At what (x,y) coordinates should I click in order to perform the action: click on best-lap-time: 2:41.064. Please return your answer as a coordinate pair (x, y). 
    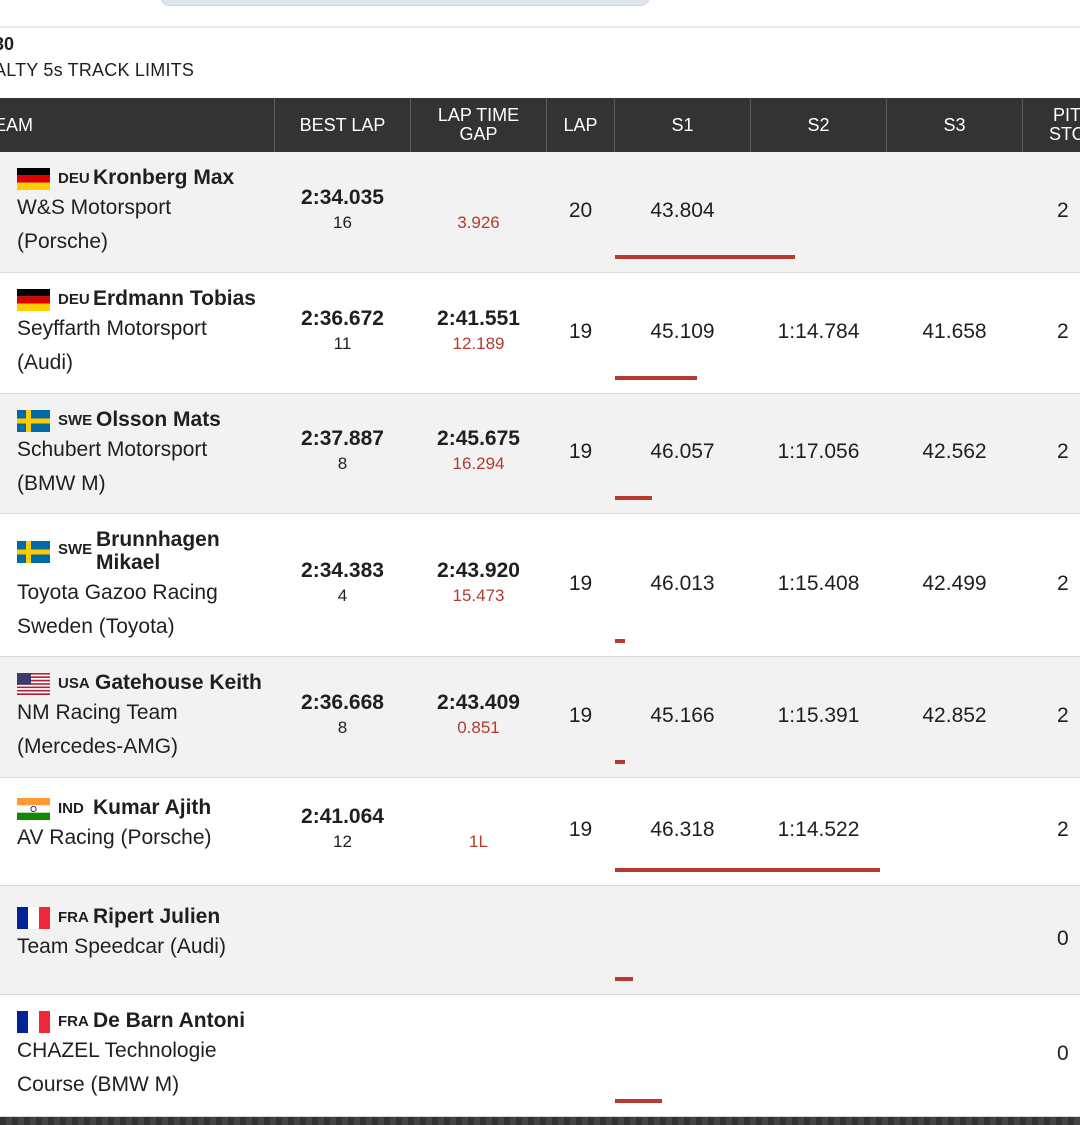
    Looking at the image, I should click on (342, 816).